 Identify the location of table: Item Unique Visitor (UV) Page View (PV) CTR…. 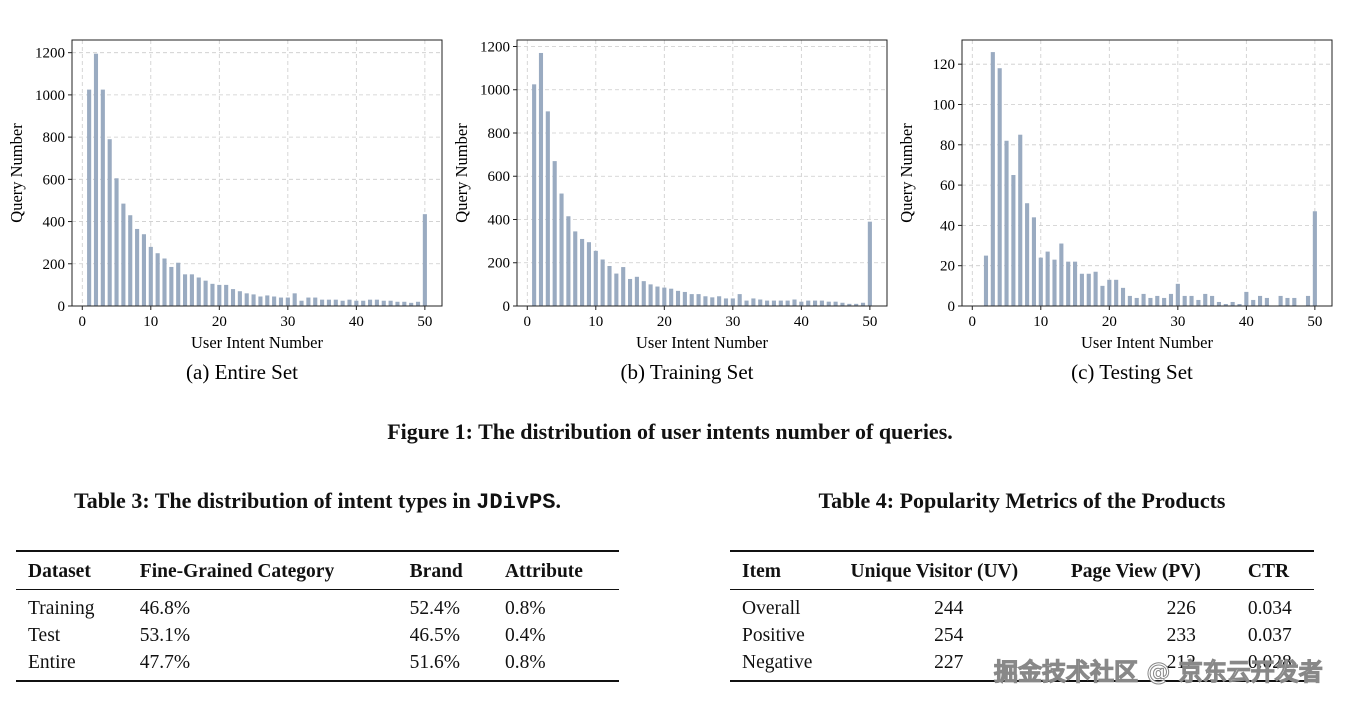
(1022, 616).